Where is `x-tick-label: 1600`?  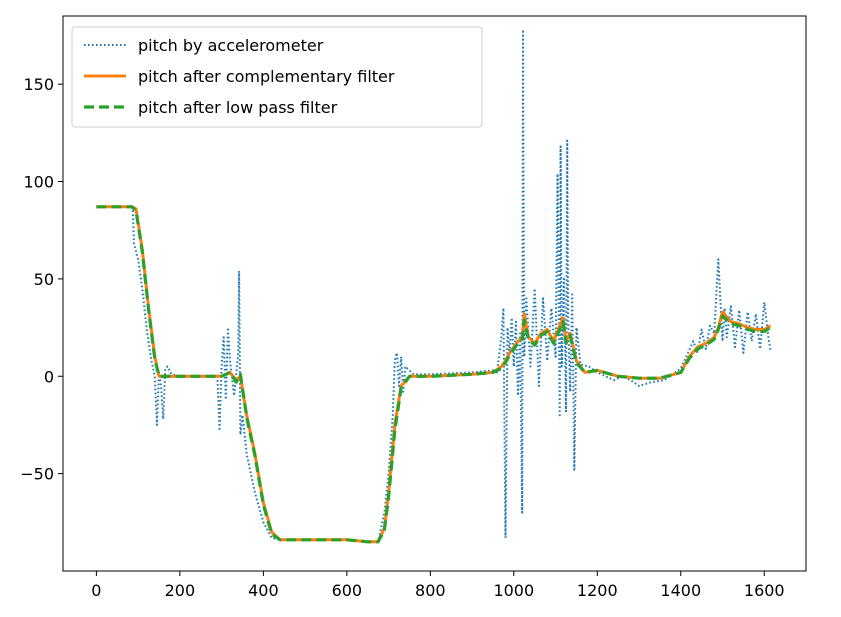 x-tick-label: 1600 is located at coordinates (764, 590).